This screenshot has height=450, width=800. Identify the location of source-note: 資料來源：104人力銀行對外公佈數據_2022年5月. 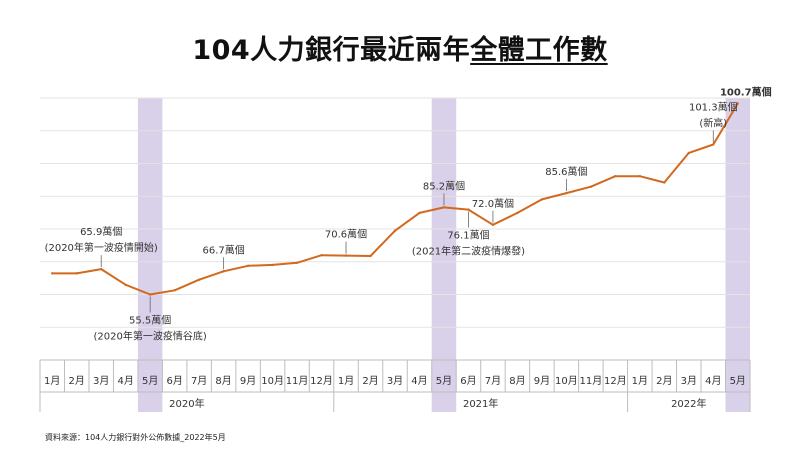
(135, 437).